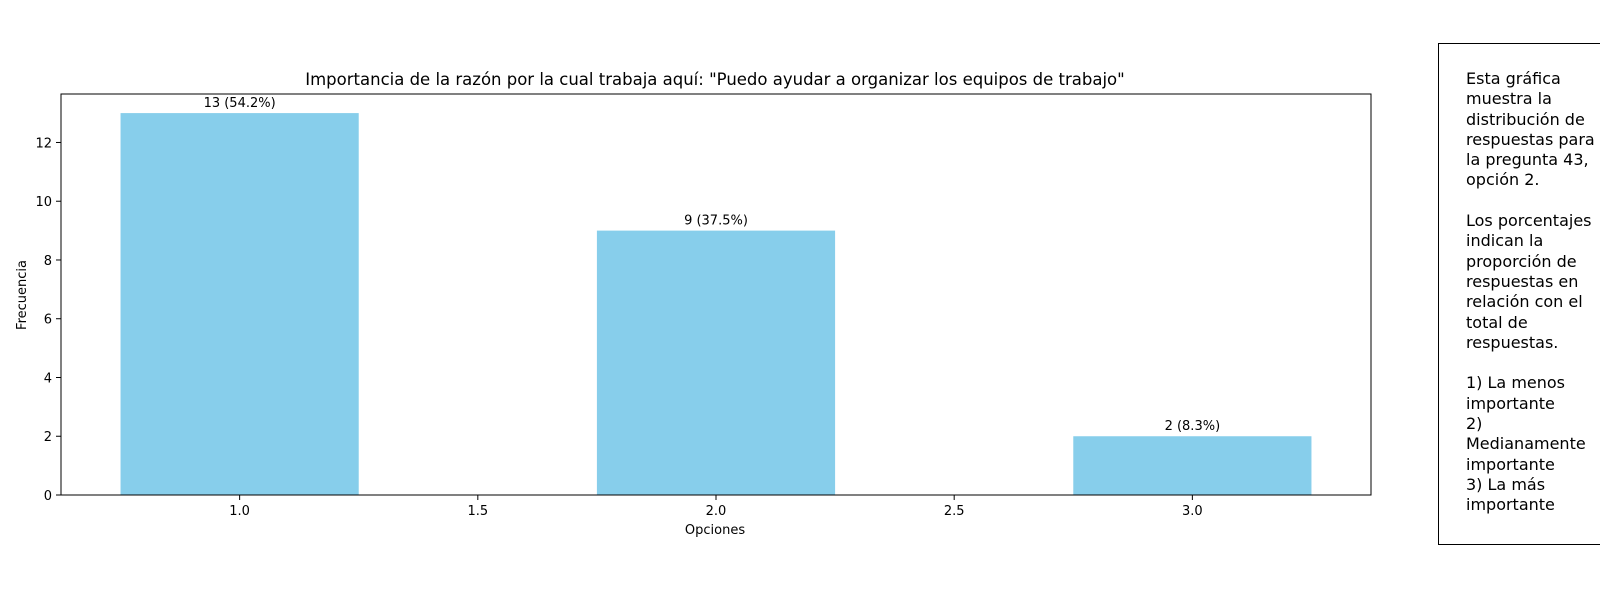 The width and height of the screenshot is (1600, 600). I want to click on bar-value-label: 9 (37.5%), so click(716, 221).